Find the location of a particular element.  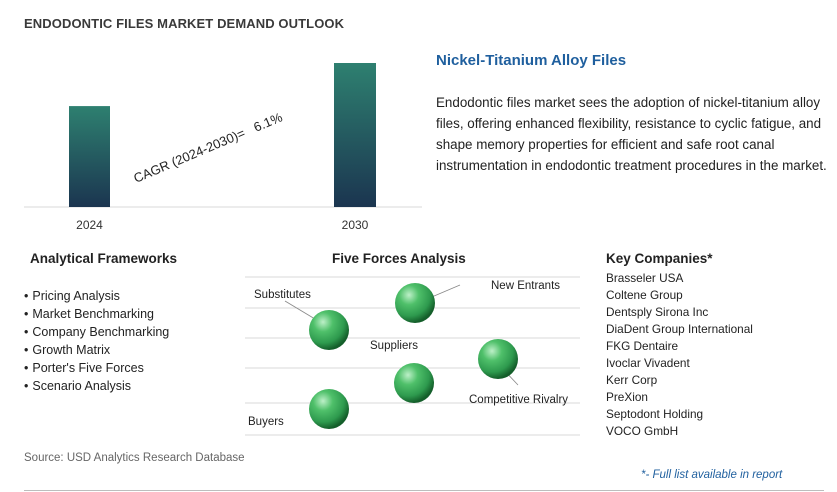

framework-item: Company Benchmarking is located at coordinates (96, 332).